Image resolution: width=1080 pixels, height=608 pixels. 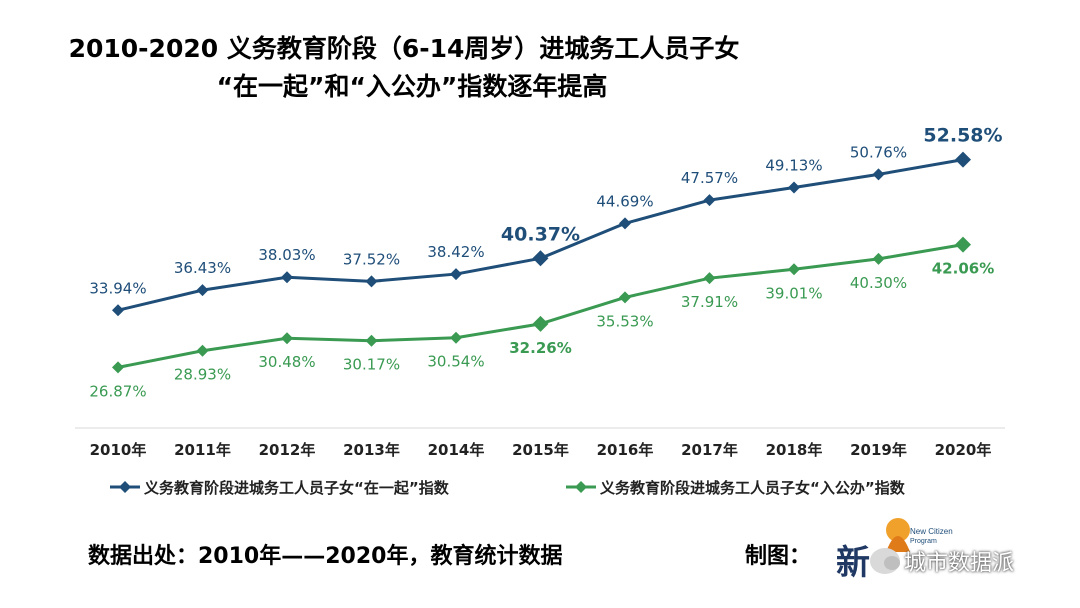 What do you see at coordinates (625, 450) in the screenshot?
I see `x-tick-label: 2016年` at bounding box center [625, 450].